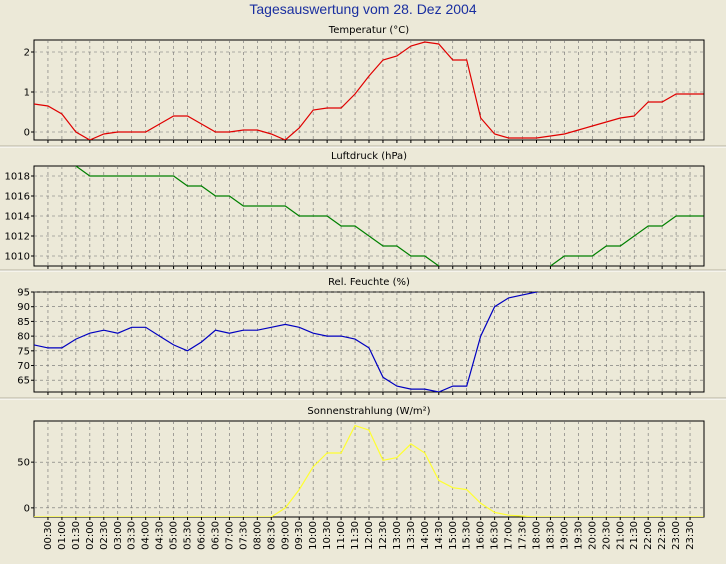 Image resolution: width=726 pixels, height=564 pixels. I want to click on x-tick-label: 12:00, so click(369, 535).